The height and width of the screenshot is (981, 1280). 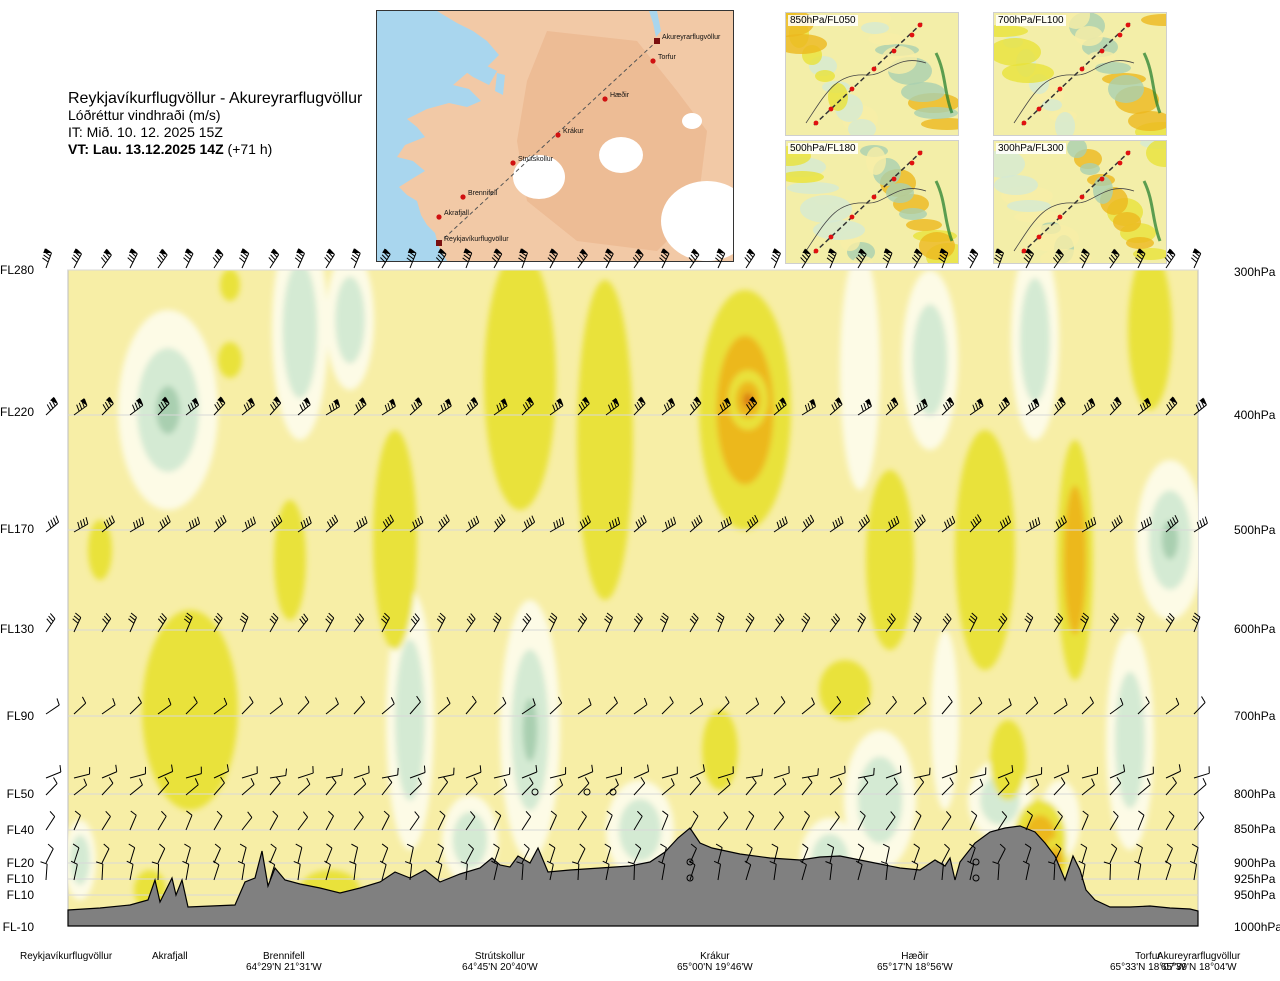 What do you see at coordinates (1080, 202) in the screenshot?
I see `thumbnail-300hpa: 300hPa/FL300` at bounding box center [1080, 202].